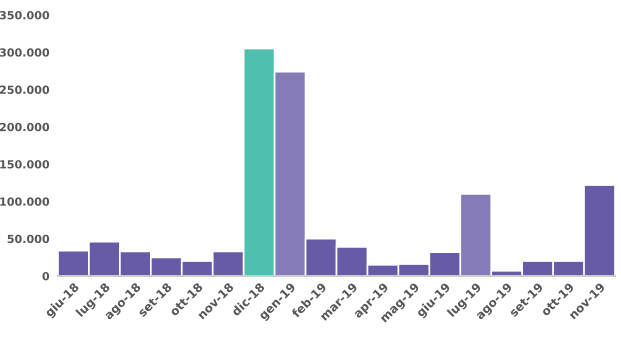 This screenshot has height=337, width=621. Describe the element at coordinates (25, 90) in the screenshot. I see `y-tick-label: 250.000` at that location.